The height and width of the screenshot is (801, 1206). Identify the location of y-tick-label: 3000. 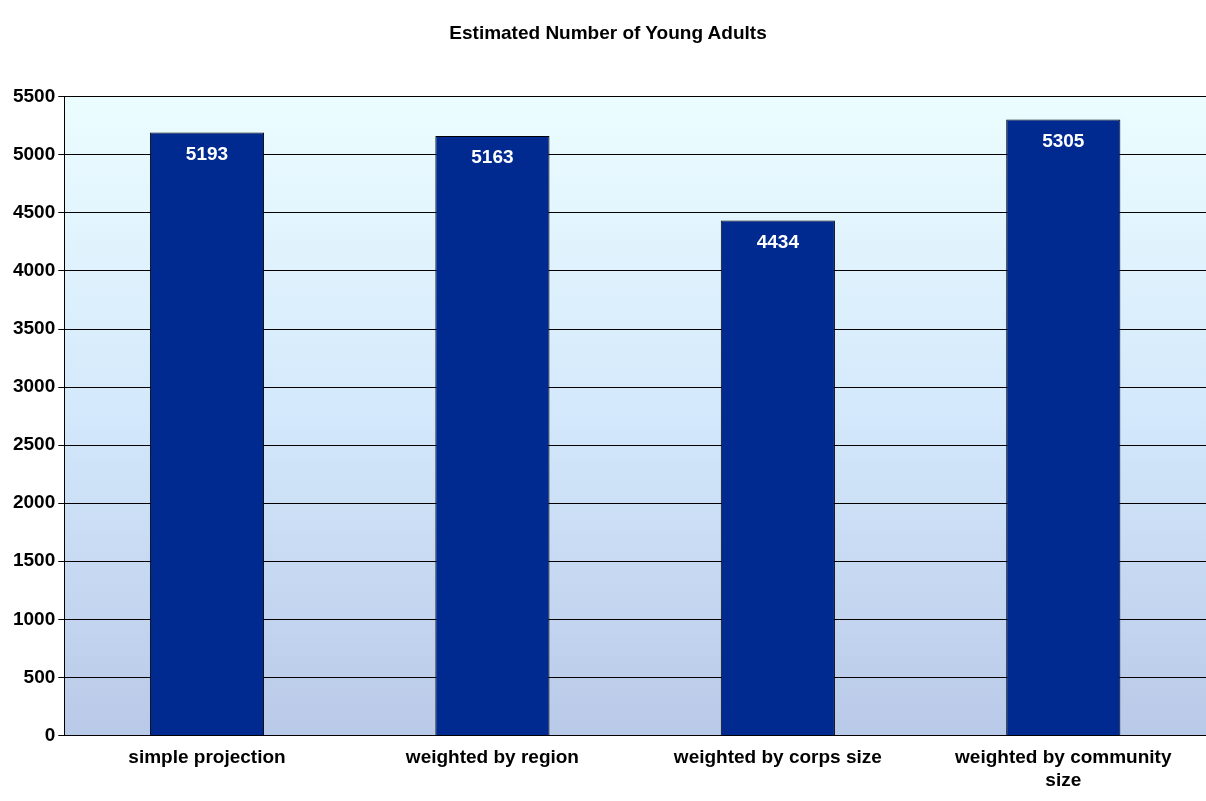
(34, 386).